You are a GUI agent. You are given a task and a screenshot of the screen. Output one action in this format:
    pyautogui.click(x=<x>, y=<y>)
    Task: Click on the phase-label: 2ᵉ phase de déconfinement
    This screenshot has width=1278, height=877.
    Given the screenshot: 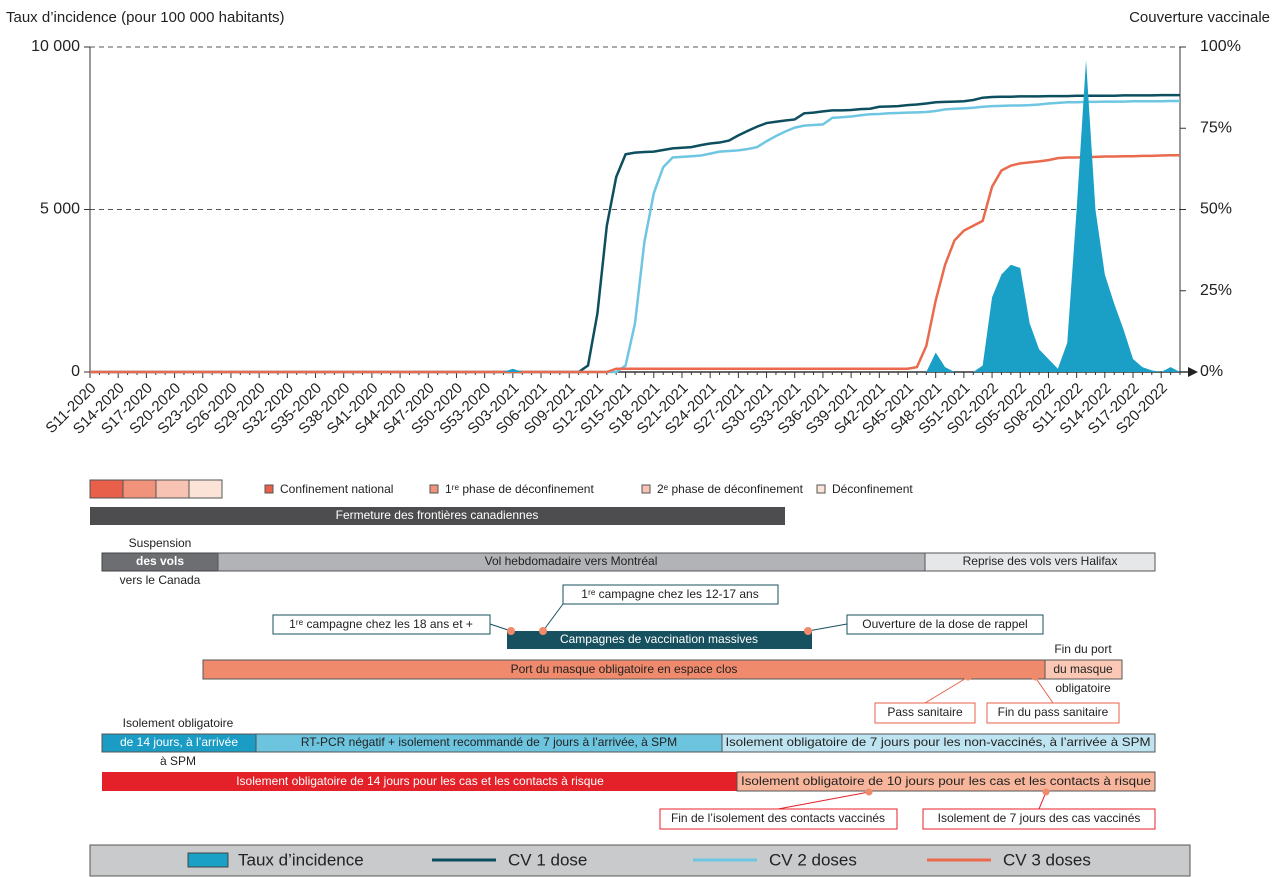 What is the action you would take?
    pyautogui.click(x=730, y=489)
    